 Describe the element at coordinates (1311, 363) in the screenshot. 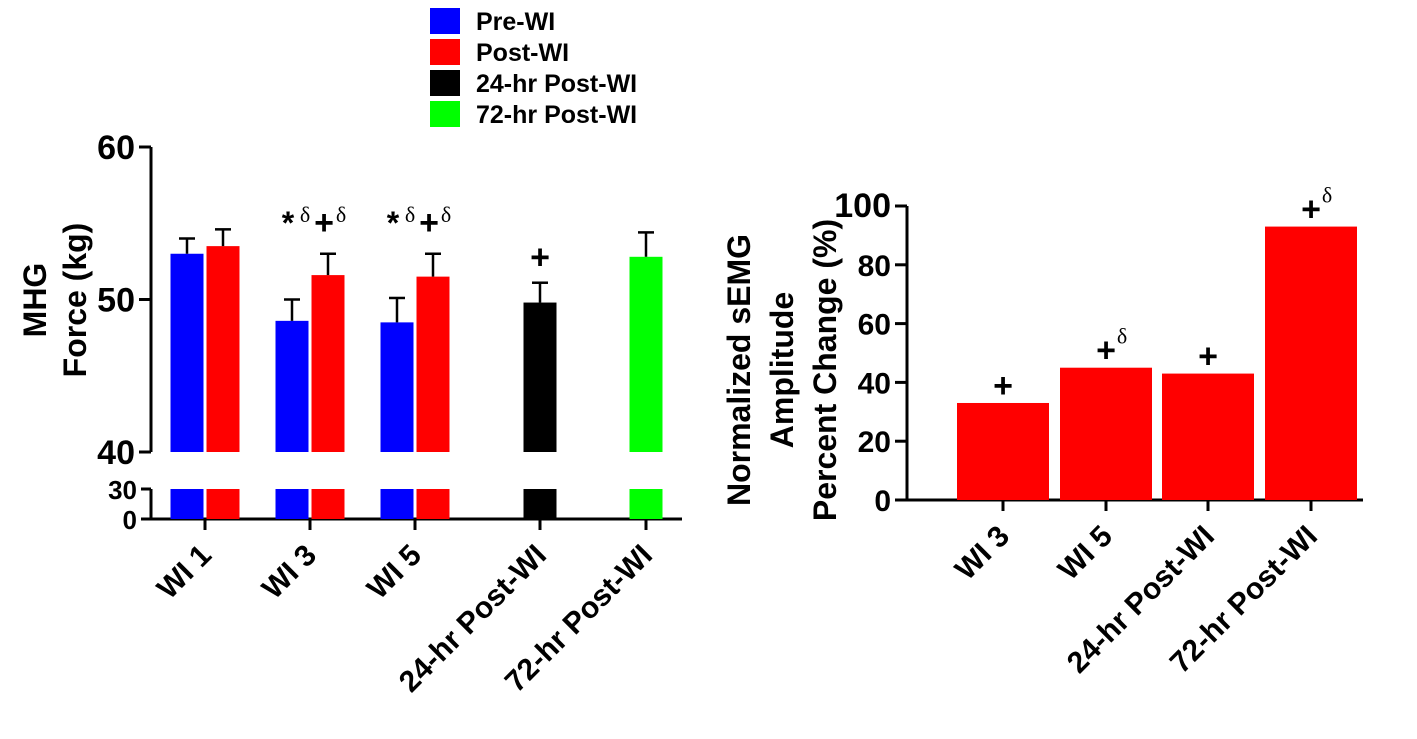

I see `bar-72-hr-post-wi` at that location.